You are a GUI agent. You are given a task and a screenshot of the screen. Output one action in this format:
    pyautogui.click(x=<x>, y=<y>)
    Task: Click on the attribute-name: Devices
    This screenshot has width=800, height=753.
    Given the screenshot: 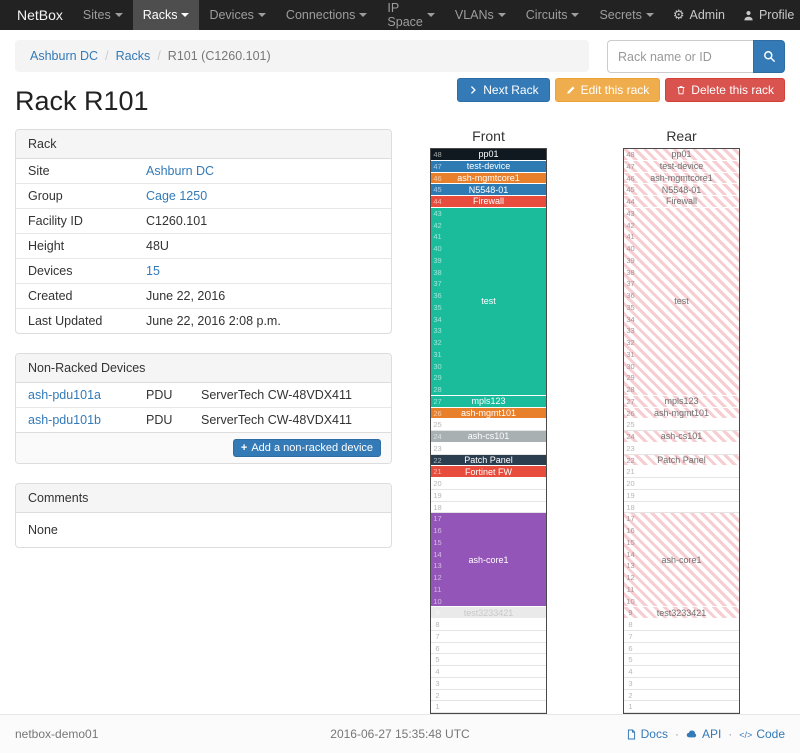 What is the action you would take?
    pyautogui.click(x=75, y=271)
    